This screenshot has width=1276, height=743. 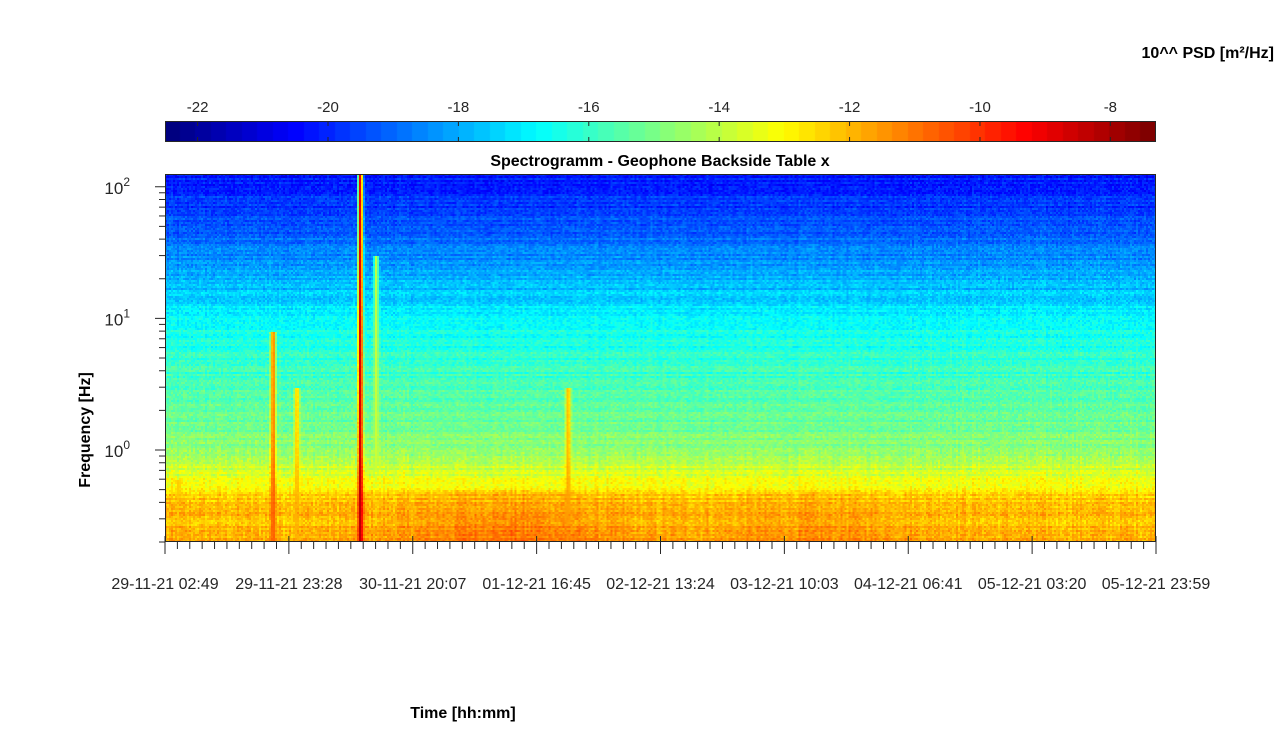 What do you see at coordinates (462, 713) in the screenshot?
I see `x-axis-label: Time [hh:mm]` at bounding box center [462, 713].